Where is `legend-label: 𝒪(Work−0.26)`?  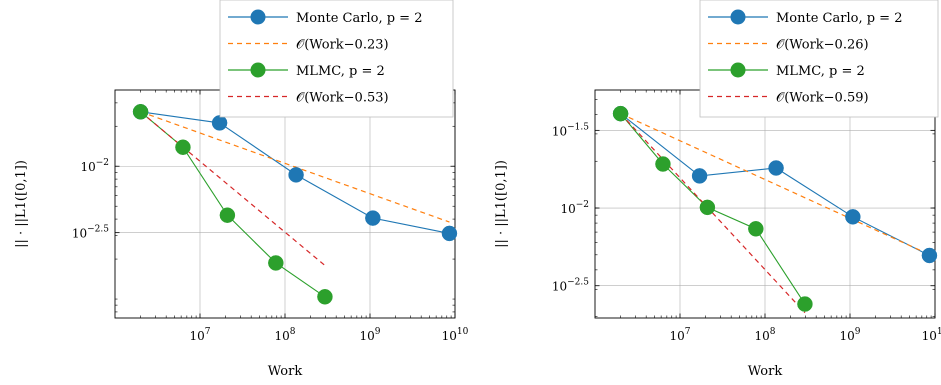
legend-label: 𝒪(Work−0.26) is located at coordinates (822, 45).